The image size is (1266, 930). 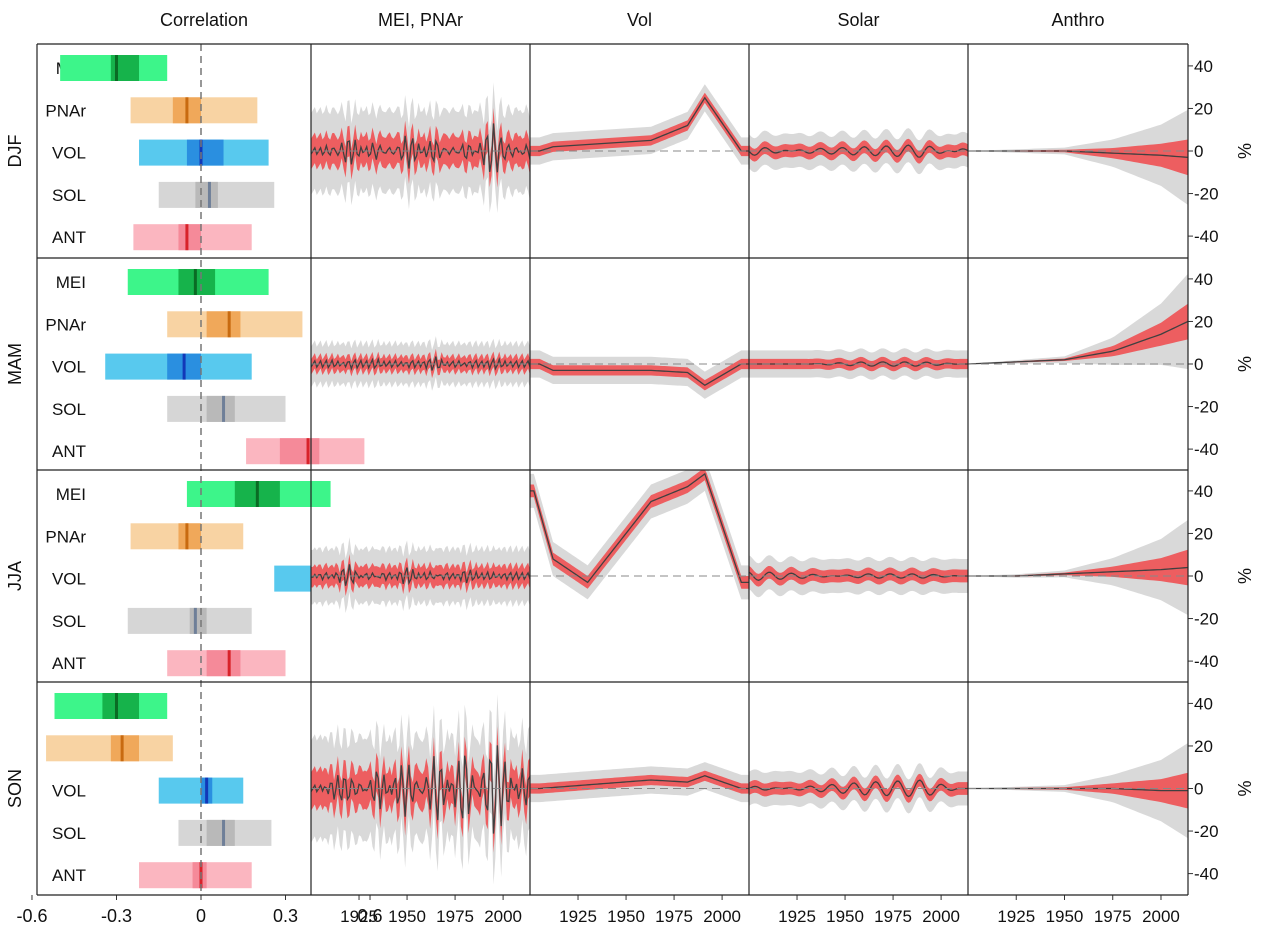 What do you see at coordinates (858, 20) in the screenshot?
I see `column-title: Solar` at bounding box center [858, 20].